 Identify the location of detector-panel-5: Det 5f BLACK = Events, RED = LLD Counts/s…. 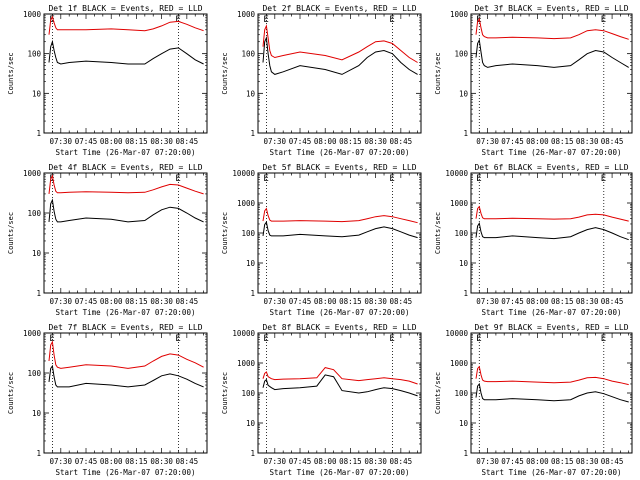
(321, 240).